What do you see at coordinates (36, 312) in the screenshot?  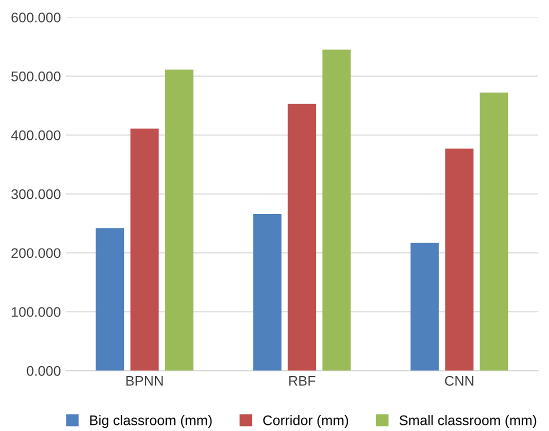 I see `y-tick-label: 100.000` at bounding box center [36, 312].